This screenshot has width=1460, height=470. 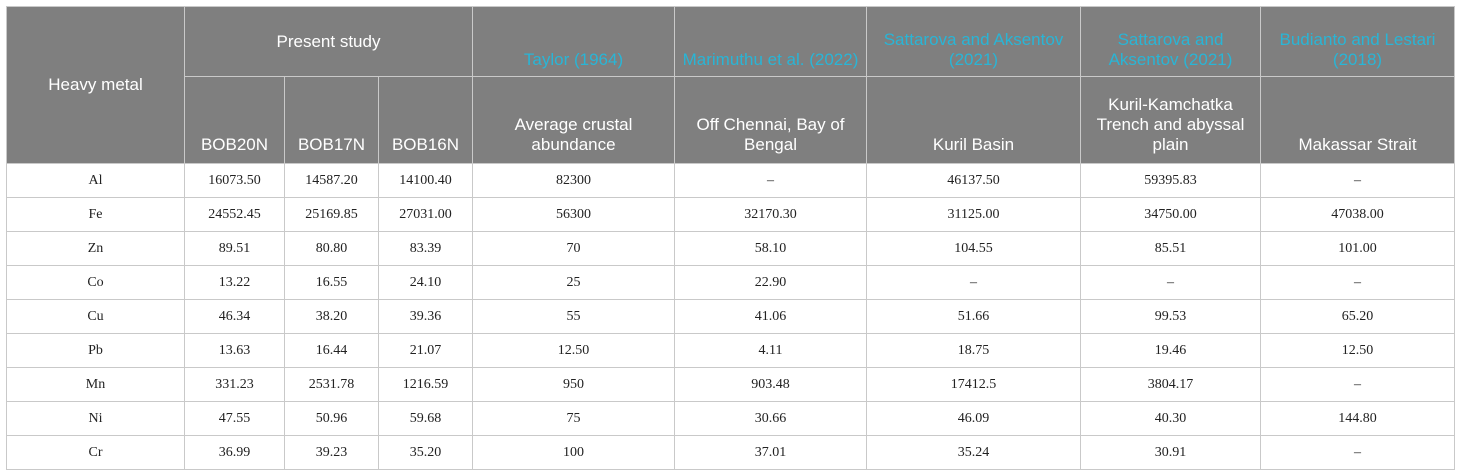 What do you see at coordinates (1357, 214) in the screenshot?
I see `value-cell: 47038.00` at bounding box center [1357, 214].